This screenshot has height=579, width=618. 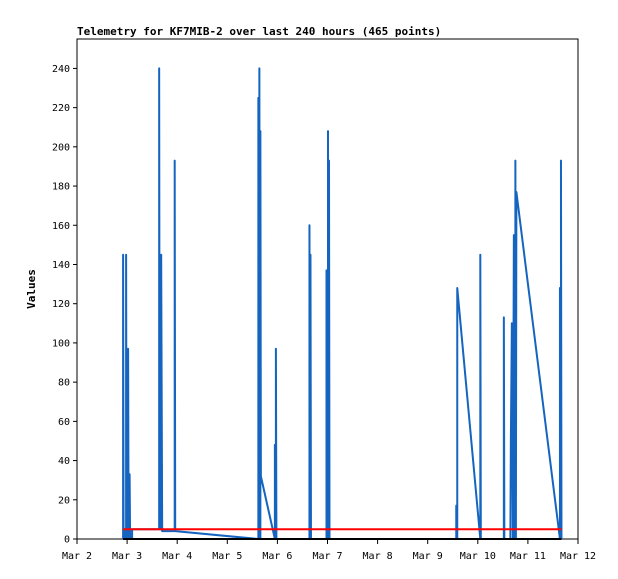 I want to click on y-tick-label: 40, so click(x=64, y=461).